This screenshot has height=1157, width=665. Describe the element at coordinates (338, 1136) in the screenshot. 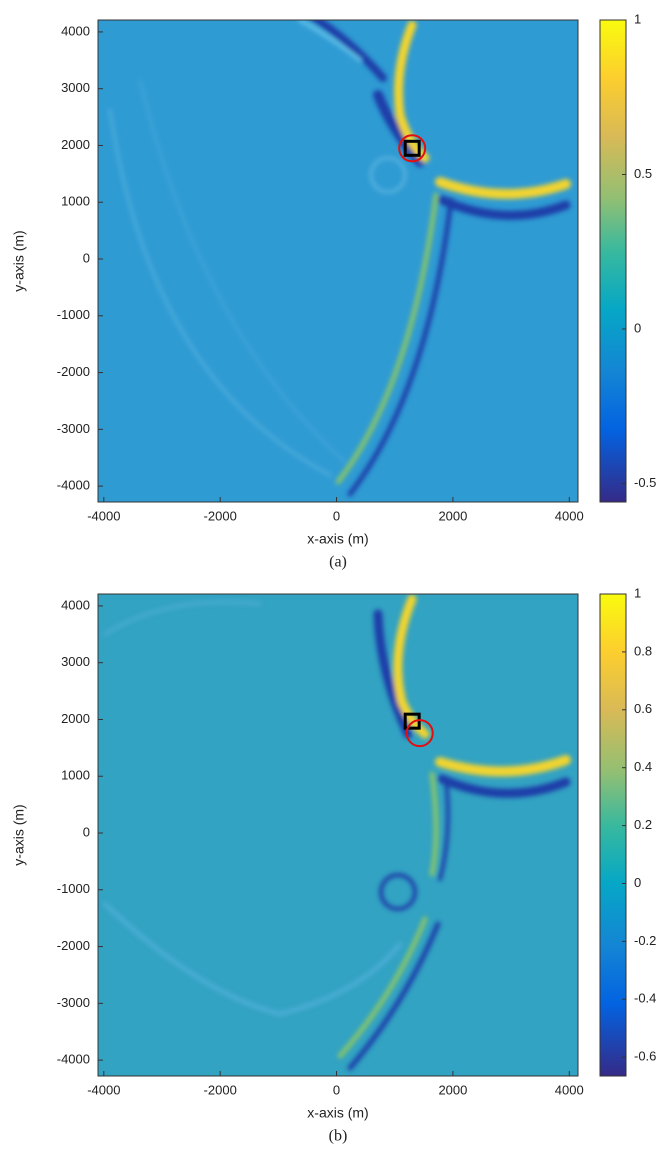

I see `caption: (b)` at that location.